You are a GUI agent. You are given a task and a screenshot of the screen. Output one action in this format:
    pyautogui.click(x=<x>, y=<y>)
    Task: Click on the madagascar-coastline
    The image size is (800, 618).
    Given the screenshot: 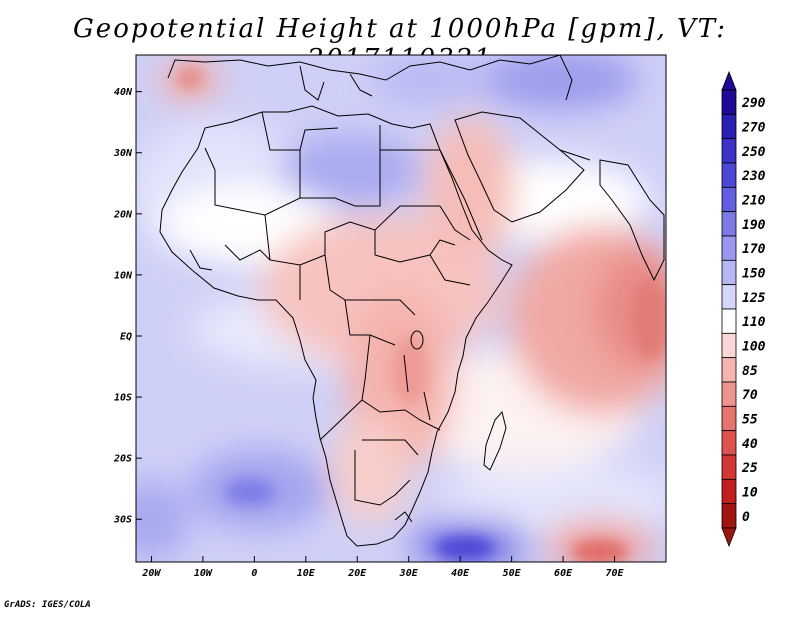 What is the action you would take?
    pyautogui.click(x=495, y=440)
    